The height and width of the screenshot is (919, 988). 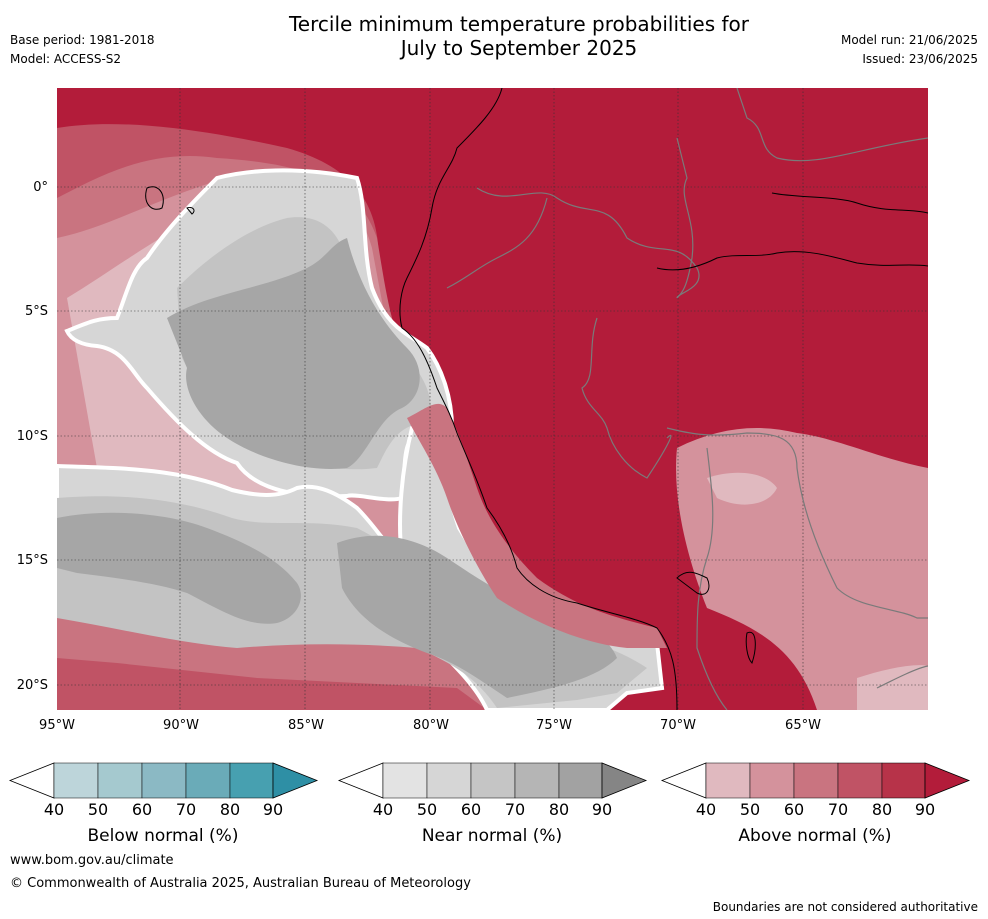 I want to click on colorbar-below, so click(x=163, y=780).